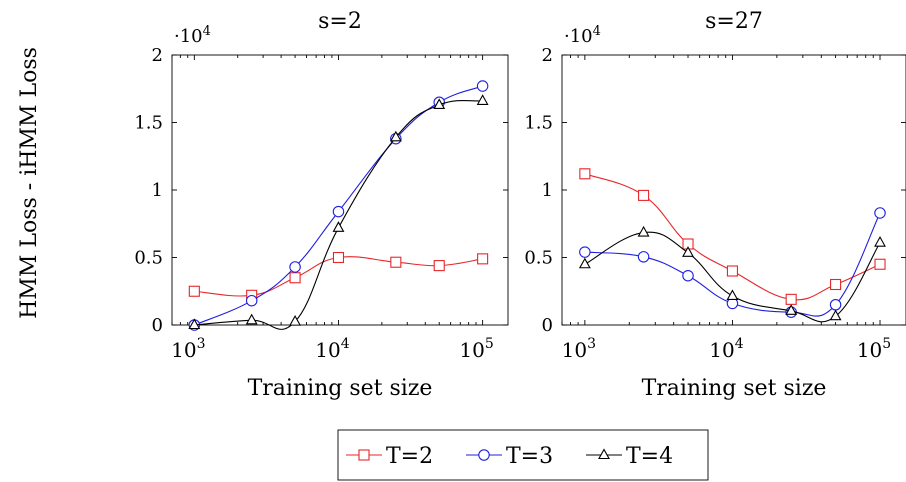  I want to click on legend-box, so click(523, 455).